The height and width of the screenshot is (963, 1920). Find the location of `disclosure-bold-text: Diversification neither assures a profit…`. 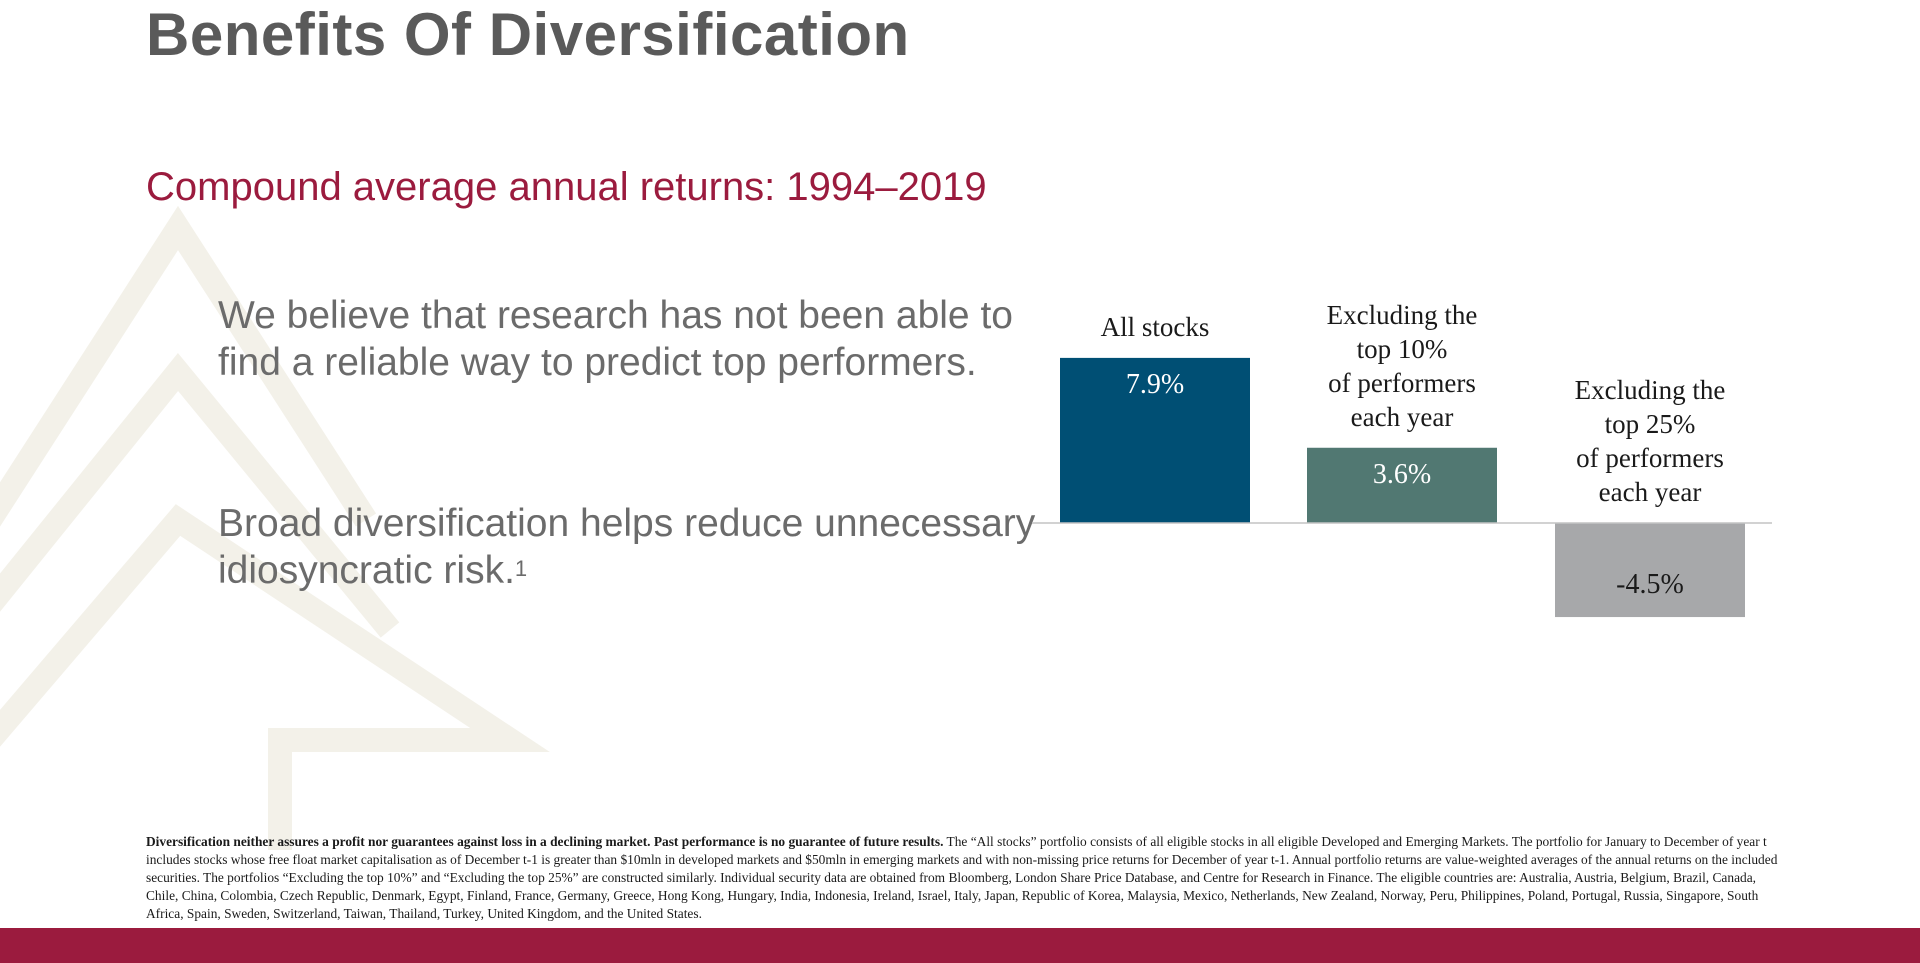

disclosure-bold-text: Diversification neither assures a profit… is located at coordinates (545, 841).